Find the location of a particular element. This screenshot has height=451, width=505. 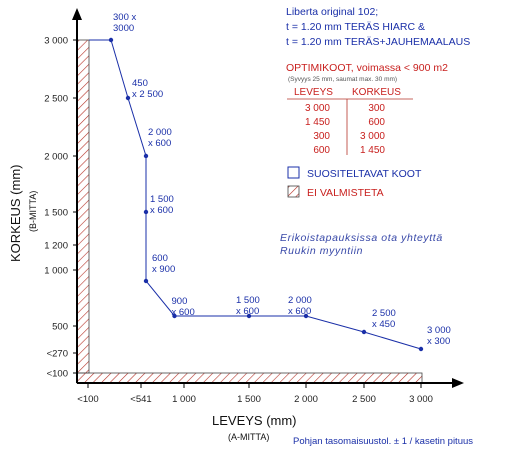

y-tick-label: 1 000 is located at coordinates (56, 271).